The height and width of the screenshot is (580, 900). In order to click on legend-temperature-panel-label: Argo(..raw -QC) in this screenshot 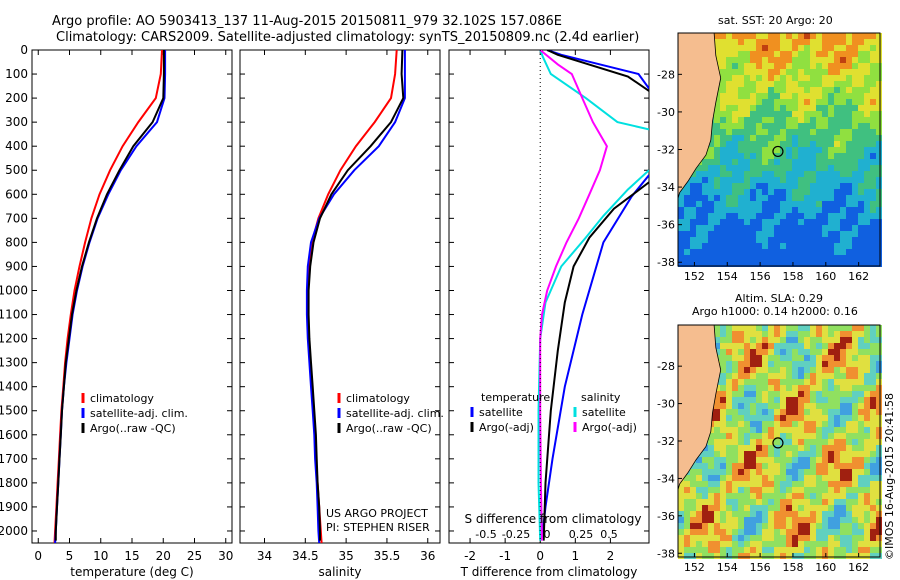, I will do `click(133, 428)`.